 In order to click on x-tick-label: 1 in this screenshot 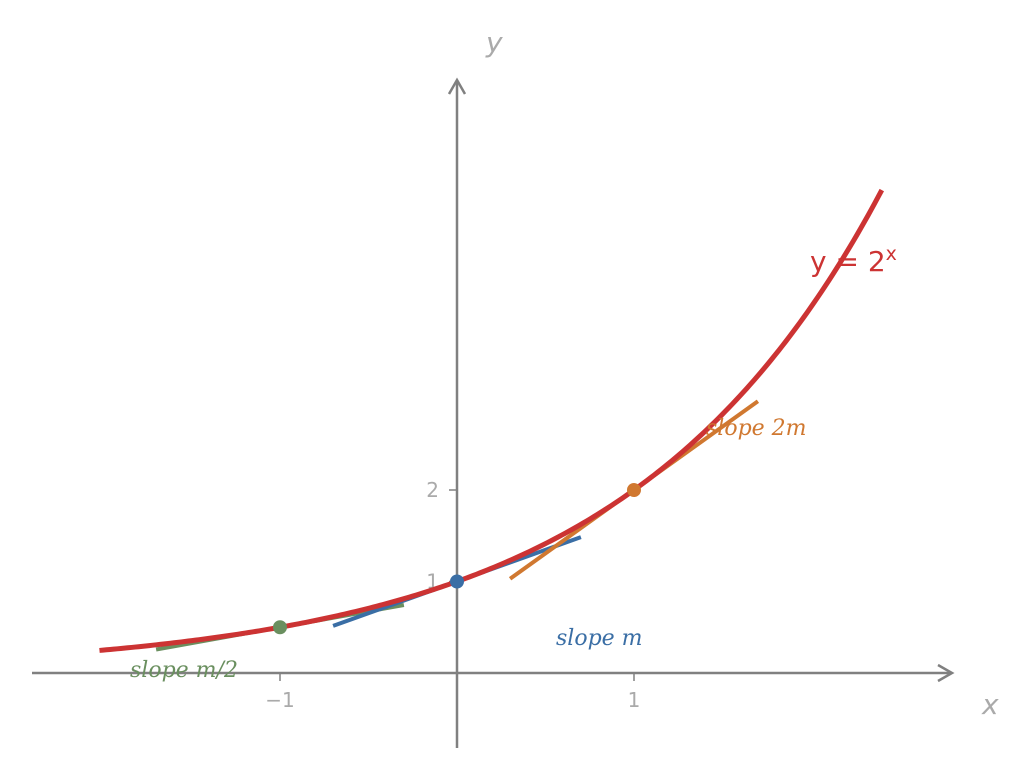, I will do `click(634, 700)`.